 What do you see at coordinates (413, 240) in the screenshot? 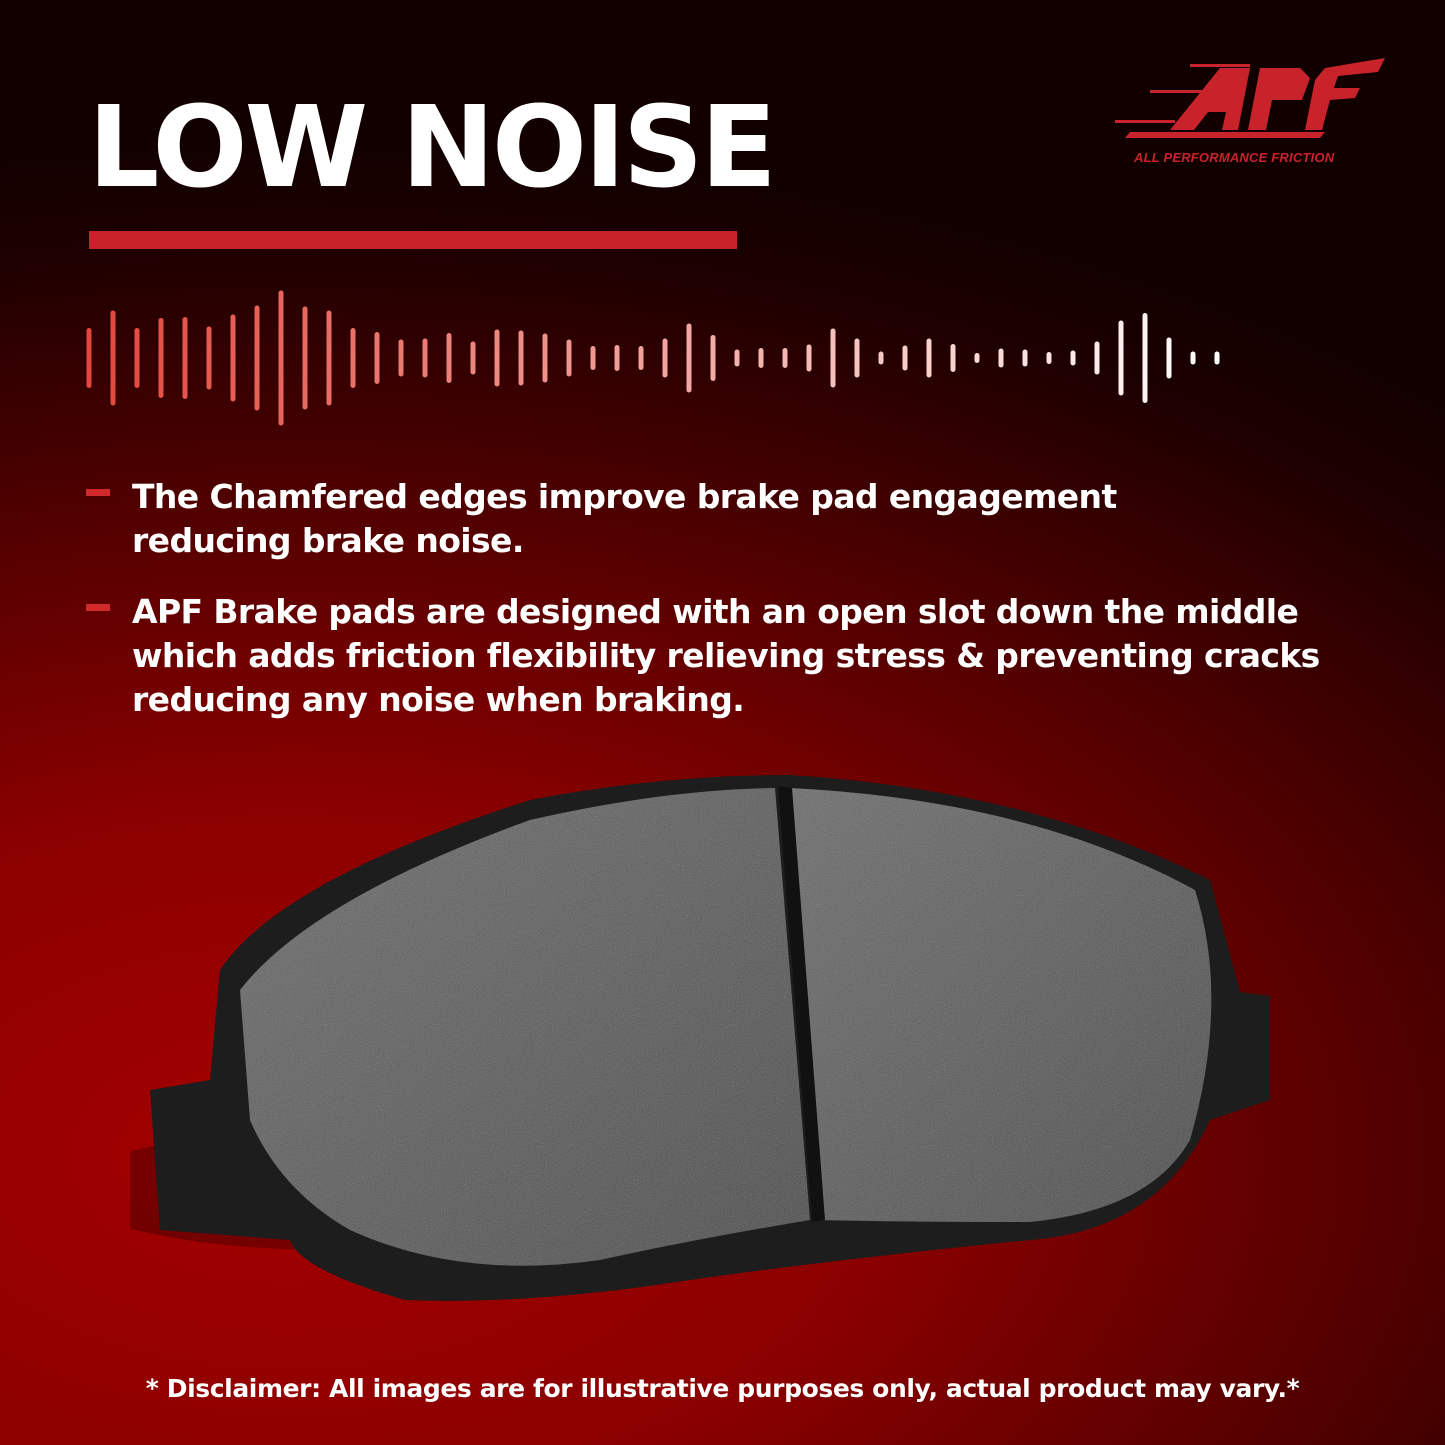
I see `title-underline` at bounding box center [413, 240].